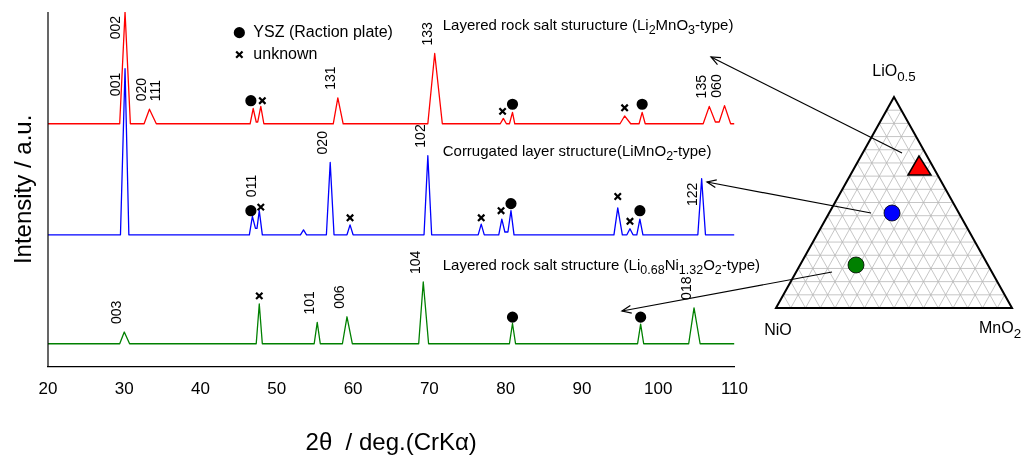 The width and height of the screenshot is (1029, 466). Describe the element at coordinates (894, 73) in the screenshot. I see `text: LiO$_{0.5}$` at that location.